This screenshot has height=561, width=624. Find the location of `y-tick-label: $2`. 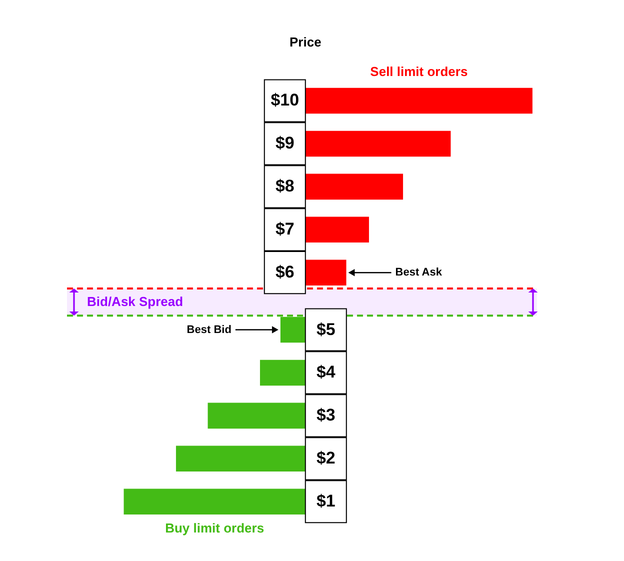

y-tick-label: $2 is located at coordinates (326, 458).